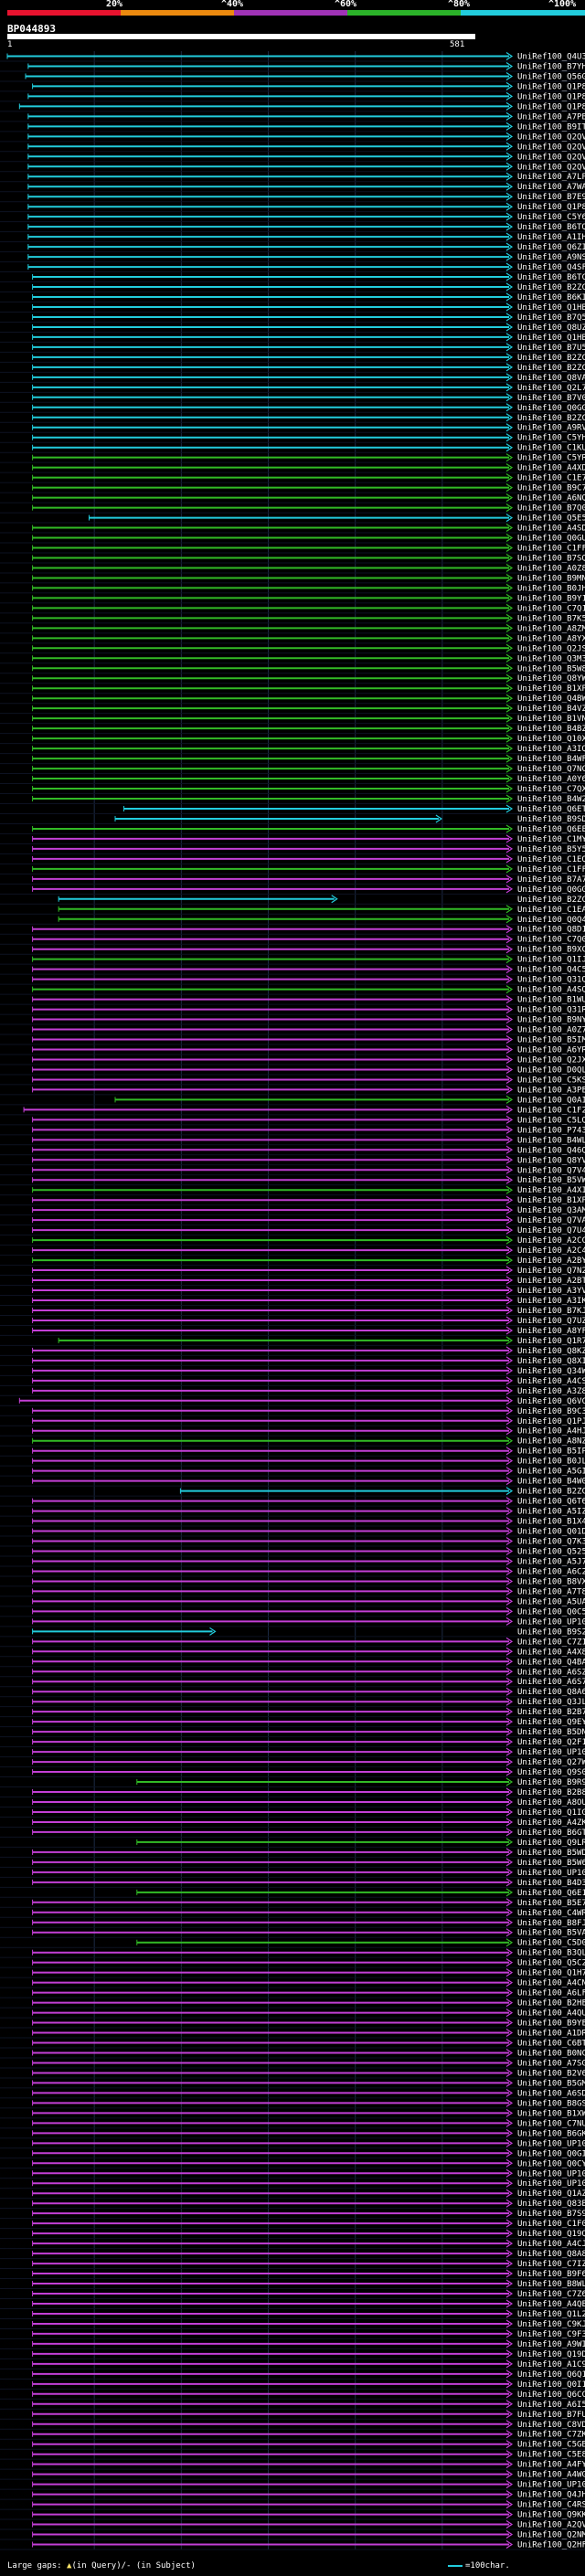 This screenshot has width=585, height=2576. Describe the element at coordinates (551, 648) in the screenshot. I see `hit-label: UniRef100_Q2JS14` at that location.